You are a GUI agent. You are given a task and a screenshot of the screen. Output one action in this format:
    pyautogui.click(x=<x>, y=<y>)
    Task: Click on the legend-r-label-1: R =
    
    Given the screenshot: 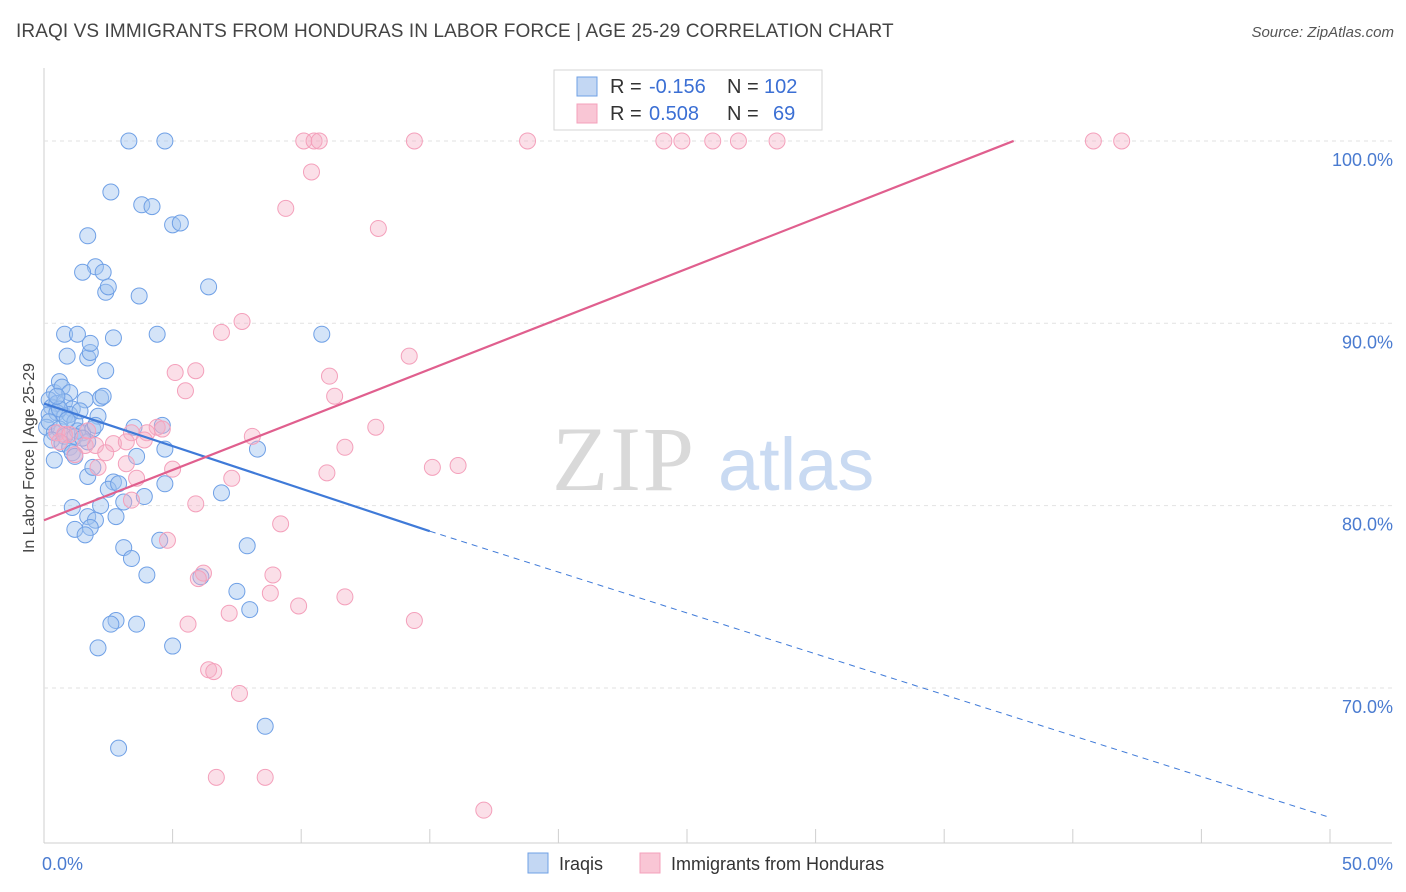 What is the action you would take?
    pyautogui.click(x=626, y=87)
    